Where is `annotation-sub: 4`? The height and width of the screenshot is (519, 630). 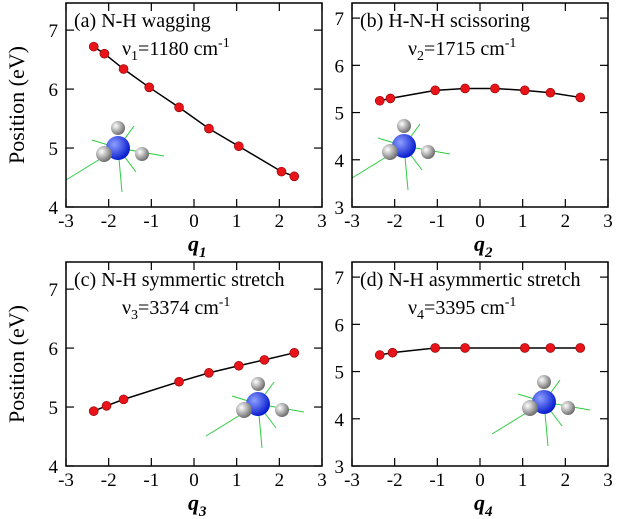
annotation-sub: 4 is located at coordinates (420, 315).